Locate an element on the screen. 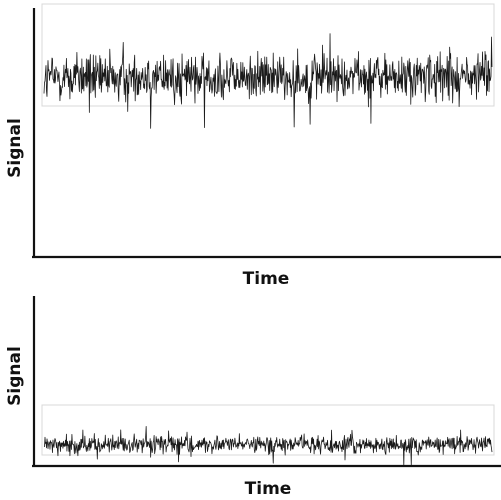 The image size is (501, 500). bottom-x-axis-label: Time is located at coordinates (268, 489).